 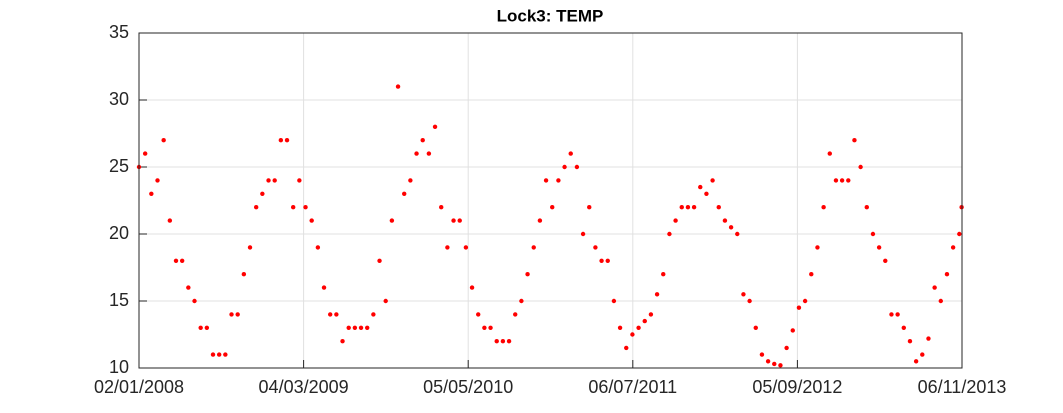 I want to click on x-tick-label: 05/05/2010, so click(x=468, y=387).